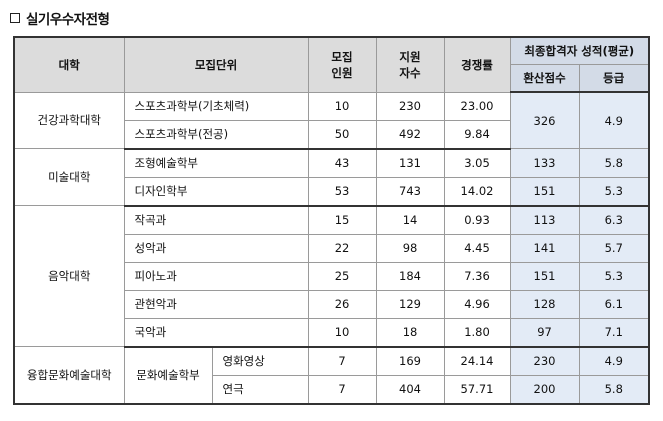  What do you see at coordinates (614, 361) in the screenshot?
I see `grade-cell: 4.9` at bounding box center [614, 361].